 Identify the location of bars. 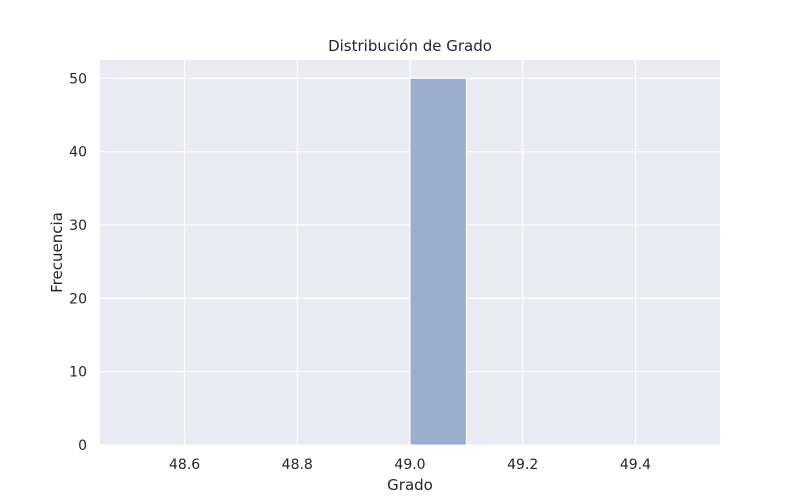
(438, 261).